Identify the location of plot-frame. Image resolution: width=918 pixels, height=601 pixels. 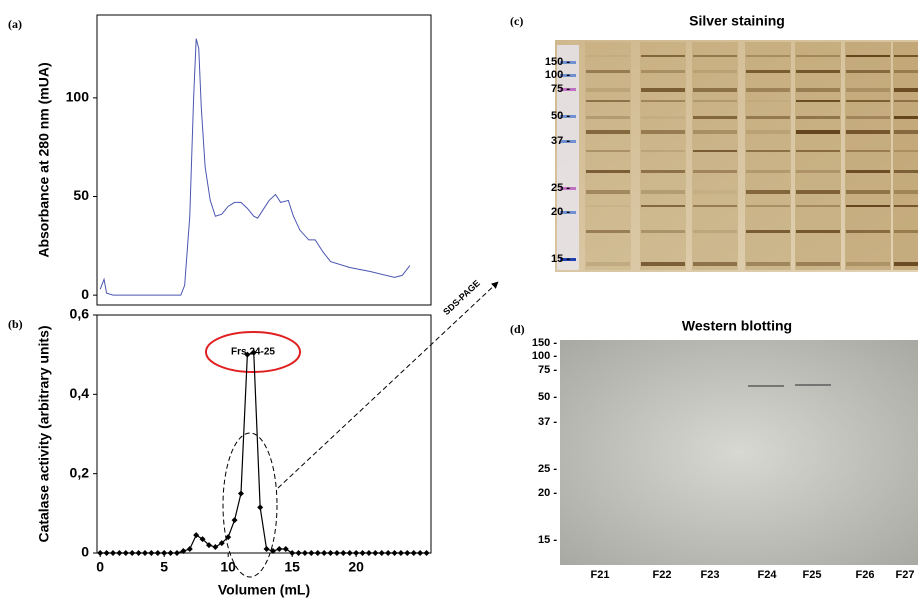
(264, 434).